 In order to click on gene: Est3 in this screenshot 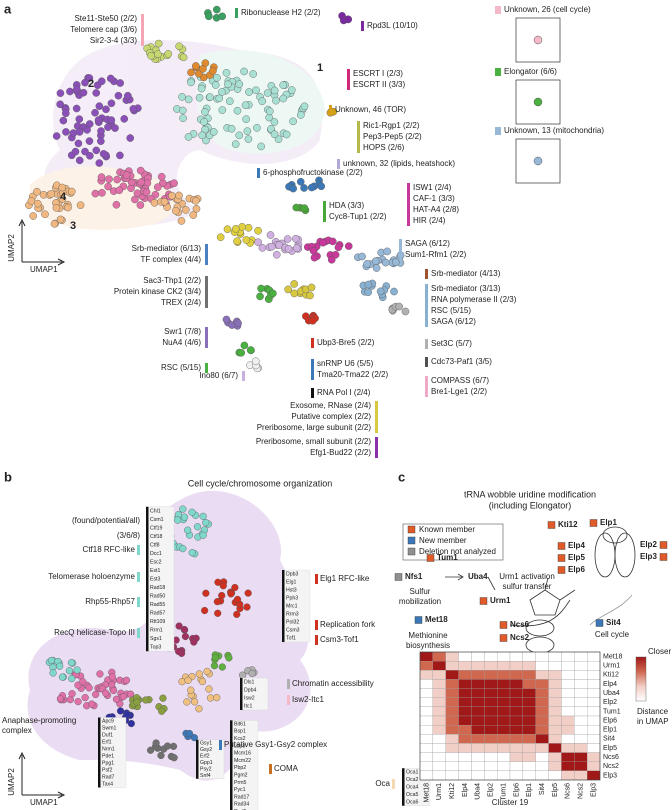, I will do `click(155, 579)`.